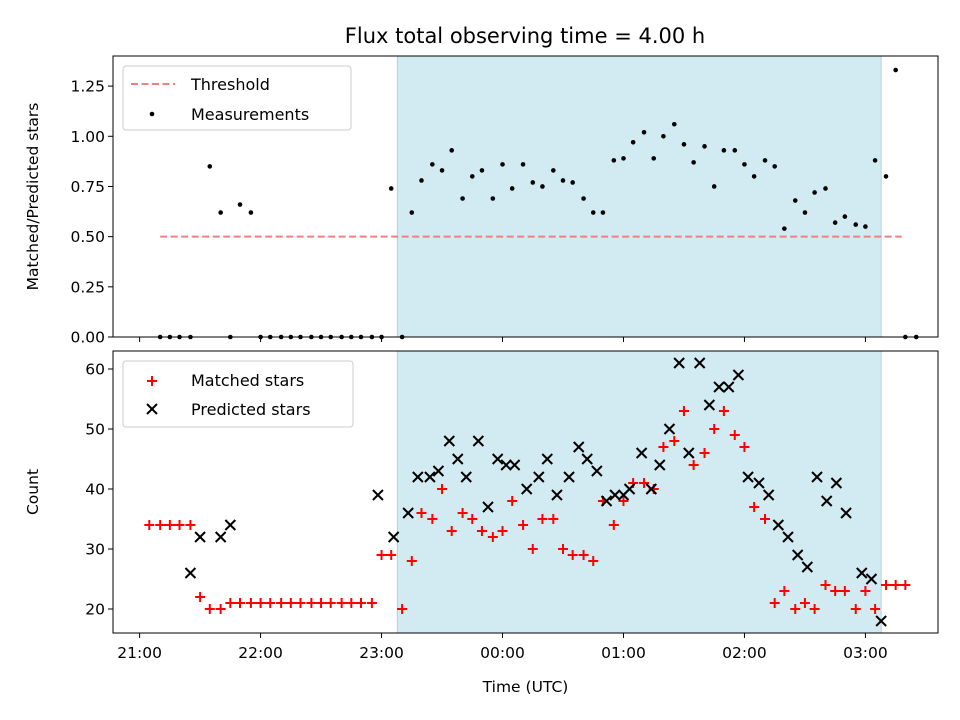  I want to click on bottom-legend-box, so click(238, 394).